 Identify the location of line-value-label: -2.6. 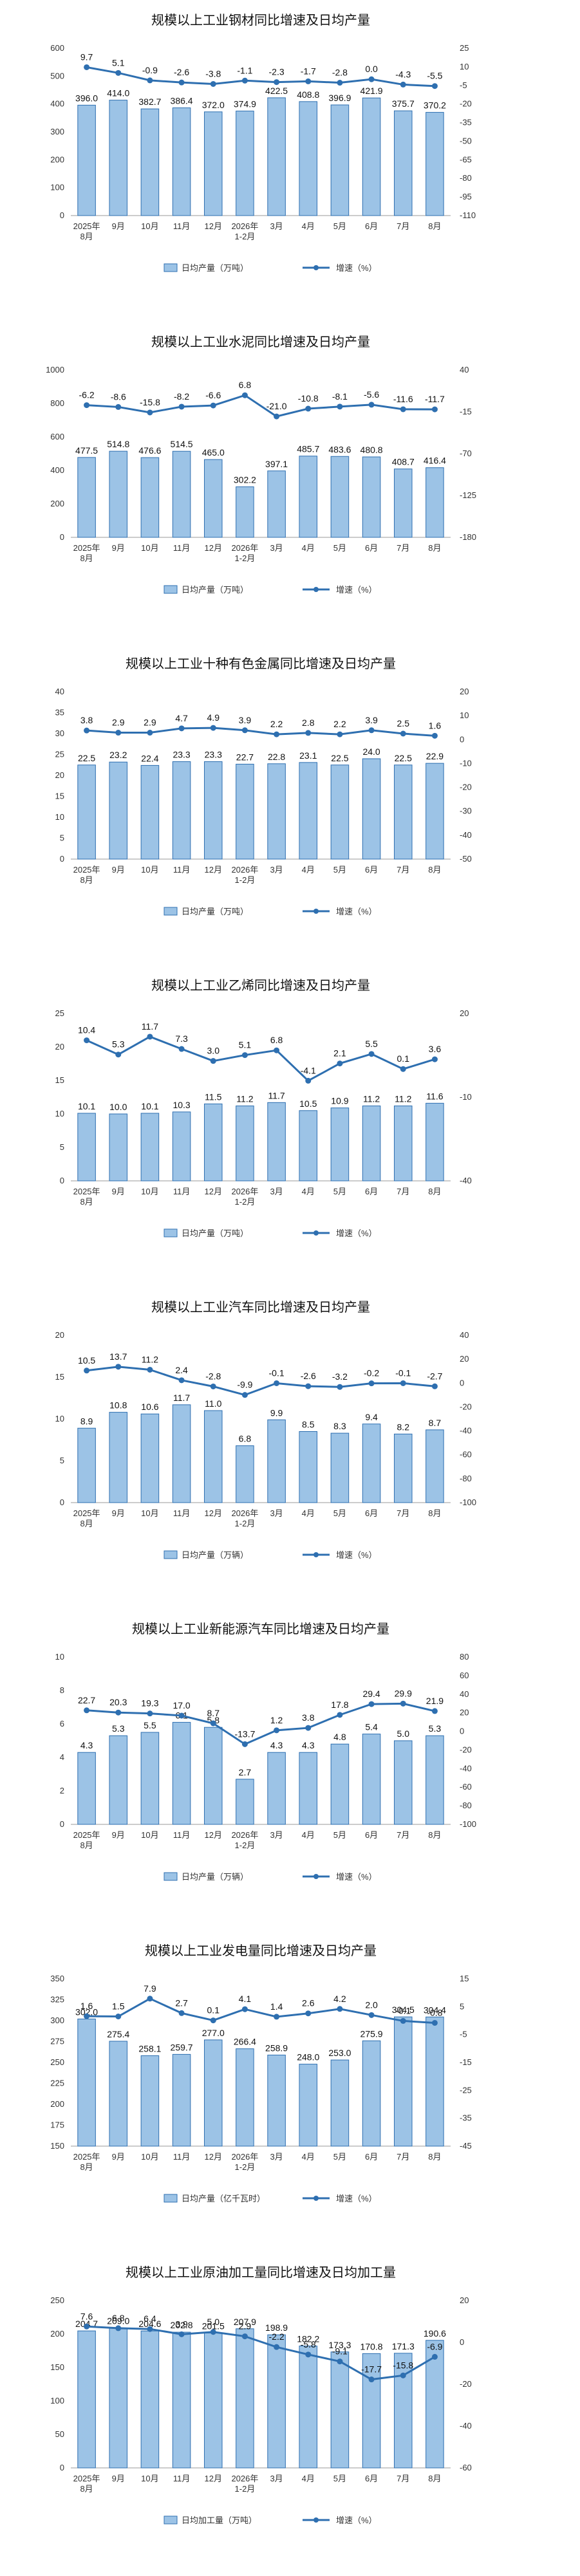
(308, 1376).